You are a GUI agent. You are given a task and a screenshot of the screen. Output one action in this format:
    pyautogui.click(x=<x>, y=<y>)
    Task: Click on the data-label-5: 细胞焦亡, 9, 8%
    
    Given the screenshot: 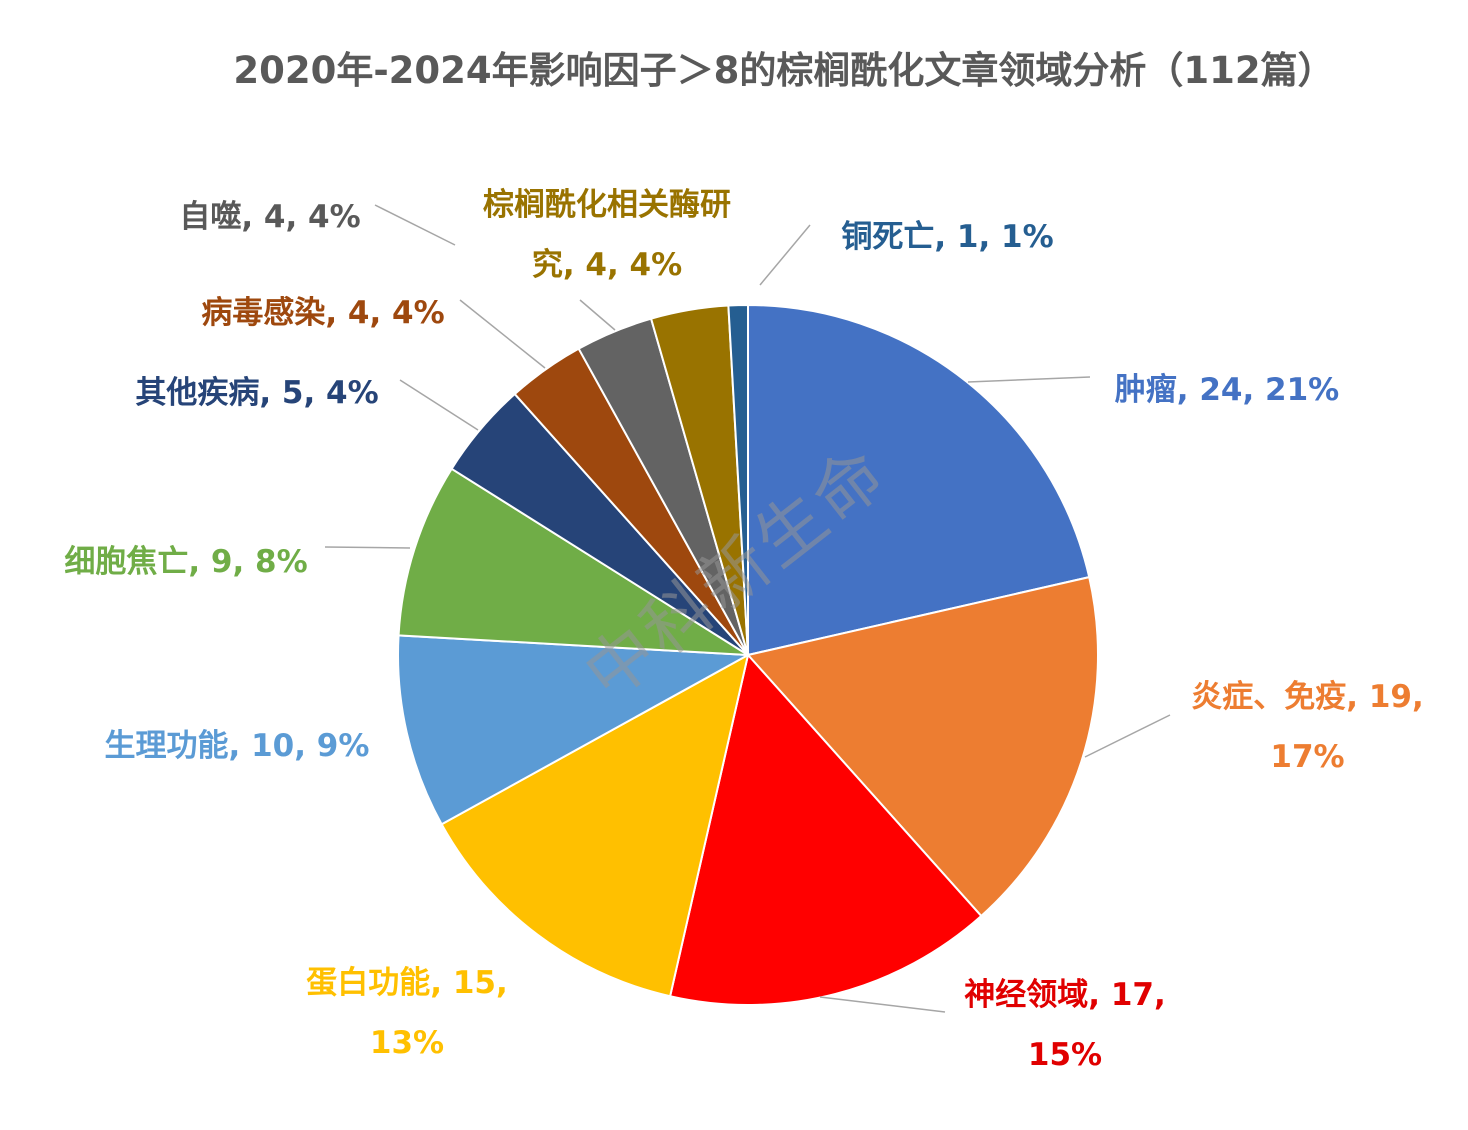 What is the action you would take?
    pyautogui.click(x=186, y=562)
    